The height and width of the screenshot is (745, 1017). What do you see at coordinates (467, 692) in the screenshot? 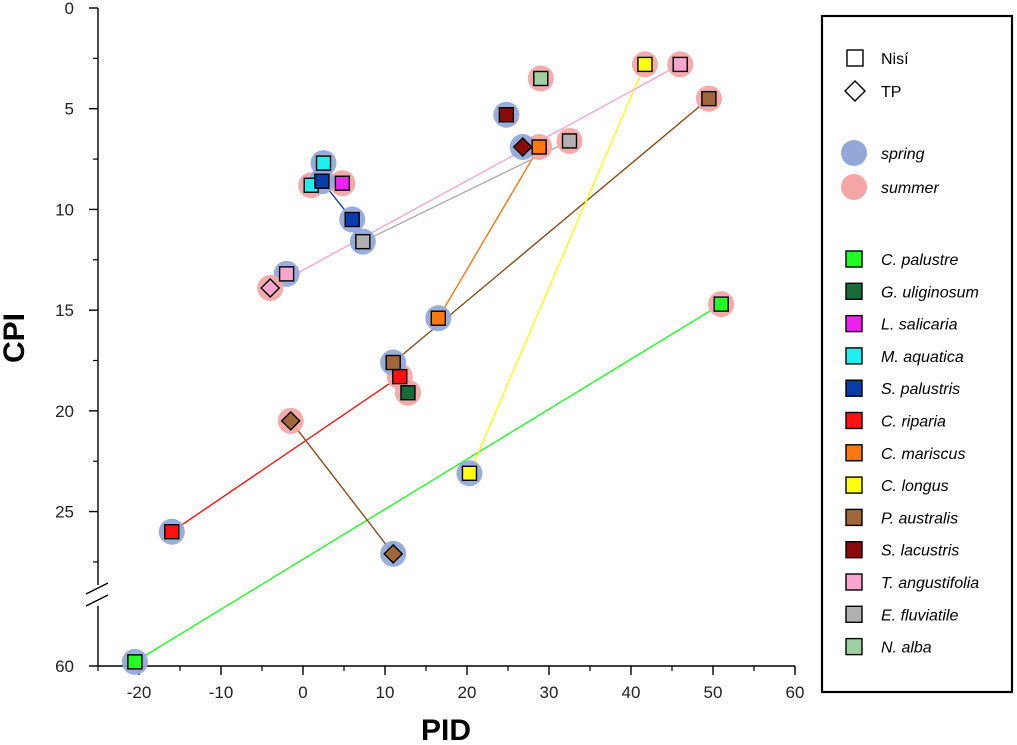
I see `x-tick-label: 20` at bounding box center [467, 692].